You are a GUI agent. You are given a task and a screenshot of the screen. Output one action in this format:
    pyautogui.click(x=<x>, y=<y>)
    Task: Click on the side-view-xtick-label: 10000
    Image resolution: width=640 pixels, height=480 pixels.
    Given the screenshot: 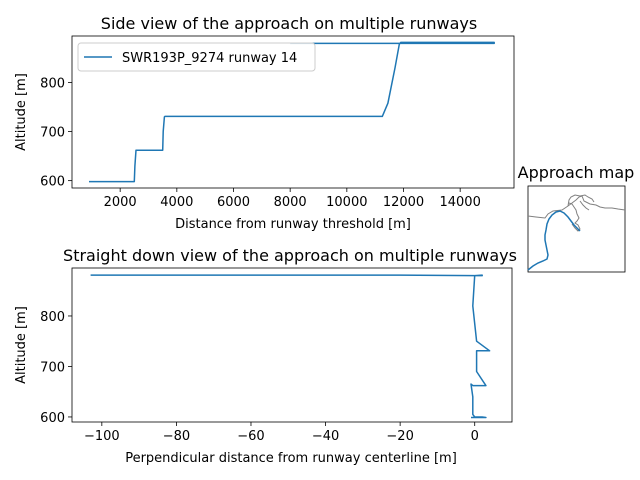 What is the action you would take?
    pyautogui.click(x=346, y=202)
    